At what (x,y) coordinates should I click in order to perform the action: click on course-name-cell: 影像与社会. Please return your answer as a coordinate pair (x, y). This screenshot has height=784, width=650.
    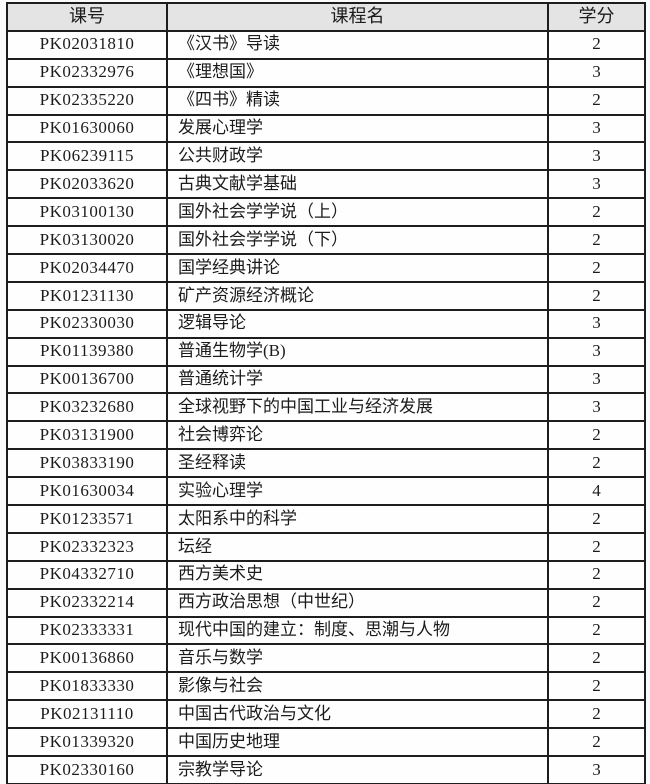
    Looking at the image, I should click on (357, 686).